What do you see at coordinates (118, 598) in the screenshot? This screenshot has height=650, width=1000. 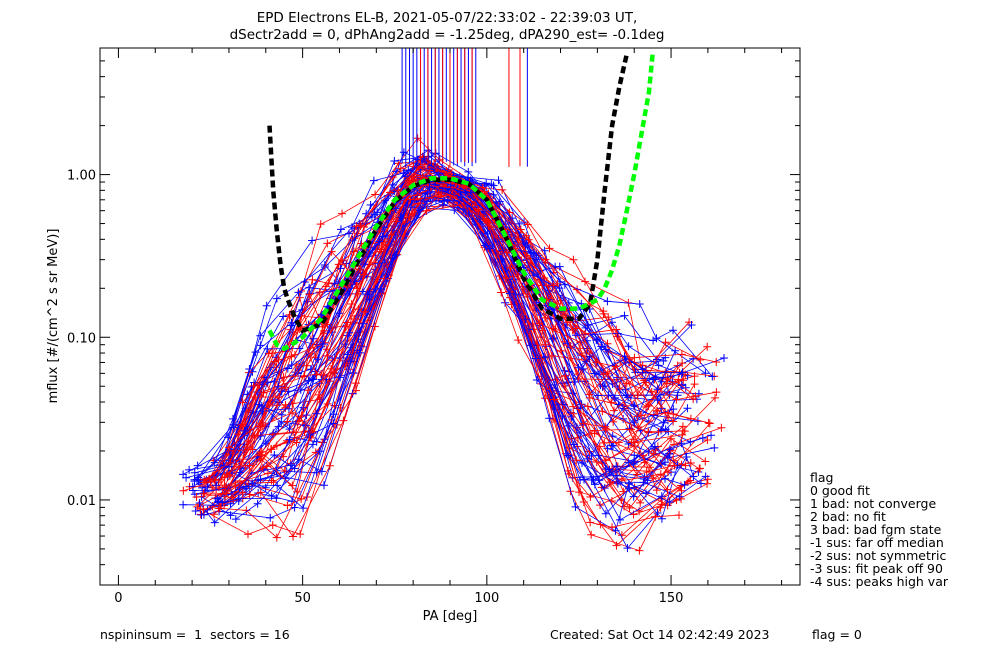 I see `x-tick-label: 0` at bounding box center [118, 598].